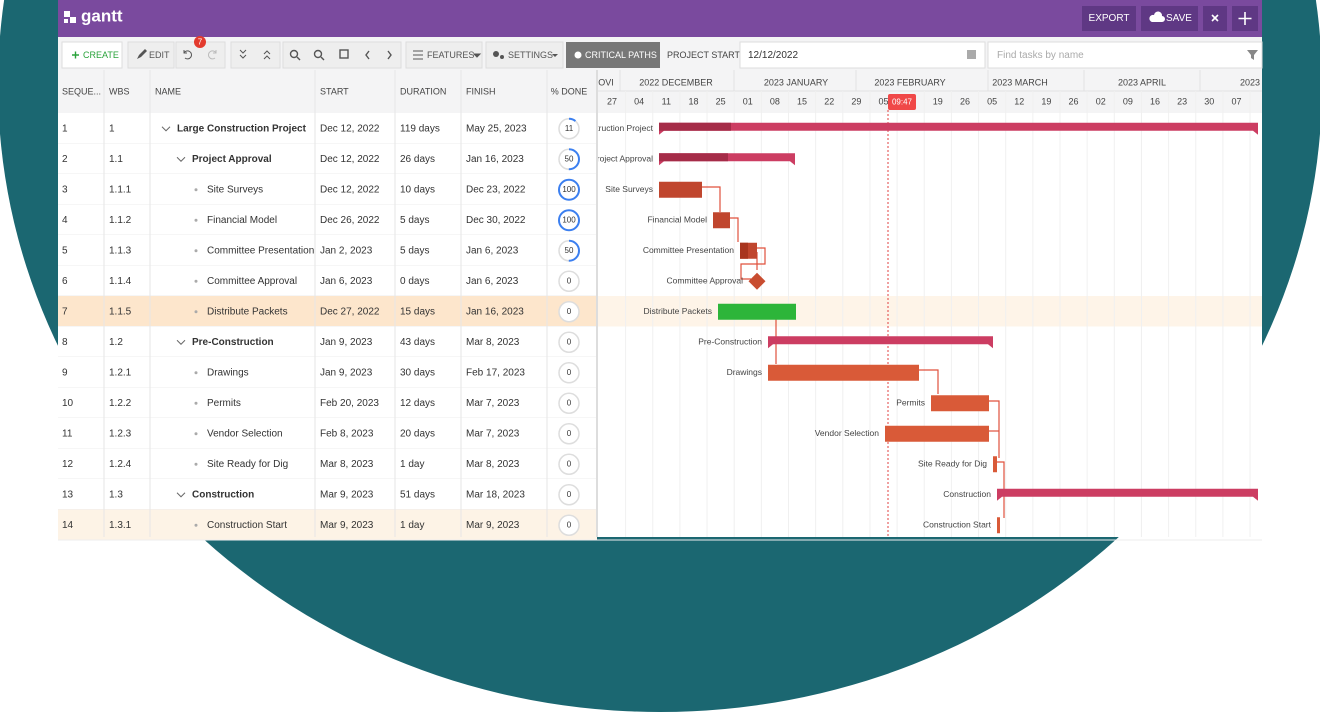 The width and height of the screenshot is (1320, 714). What do you see at coordinates (1236, 101) in the screenshot?
I see `week-label: 07` at bounding box center [1236, 101].